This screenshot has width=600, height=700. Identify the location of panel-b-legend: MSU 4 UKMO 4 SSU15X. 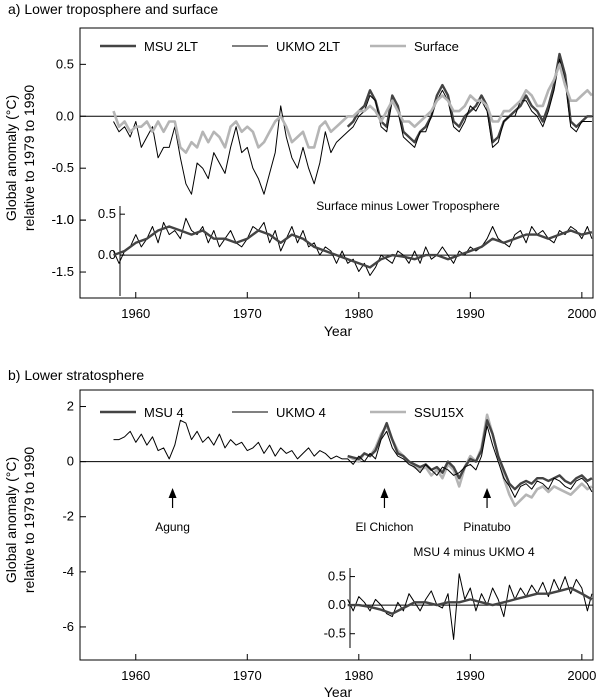
(282, 412).